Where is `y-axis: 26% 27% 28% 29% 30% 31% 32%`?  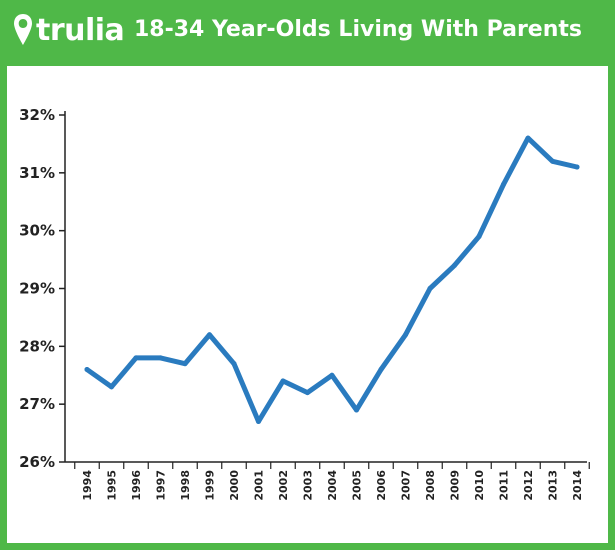 y-axis: 26% 27% 28% 29% 30% 31% 32% is located at coordinates (42, 288).